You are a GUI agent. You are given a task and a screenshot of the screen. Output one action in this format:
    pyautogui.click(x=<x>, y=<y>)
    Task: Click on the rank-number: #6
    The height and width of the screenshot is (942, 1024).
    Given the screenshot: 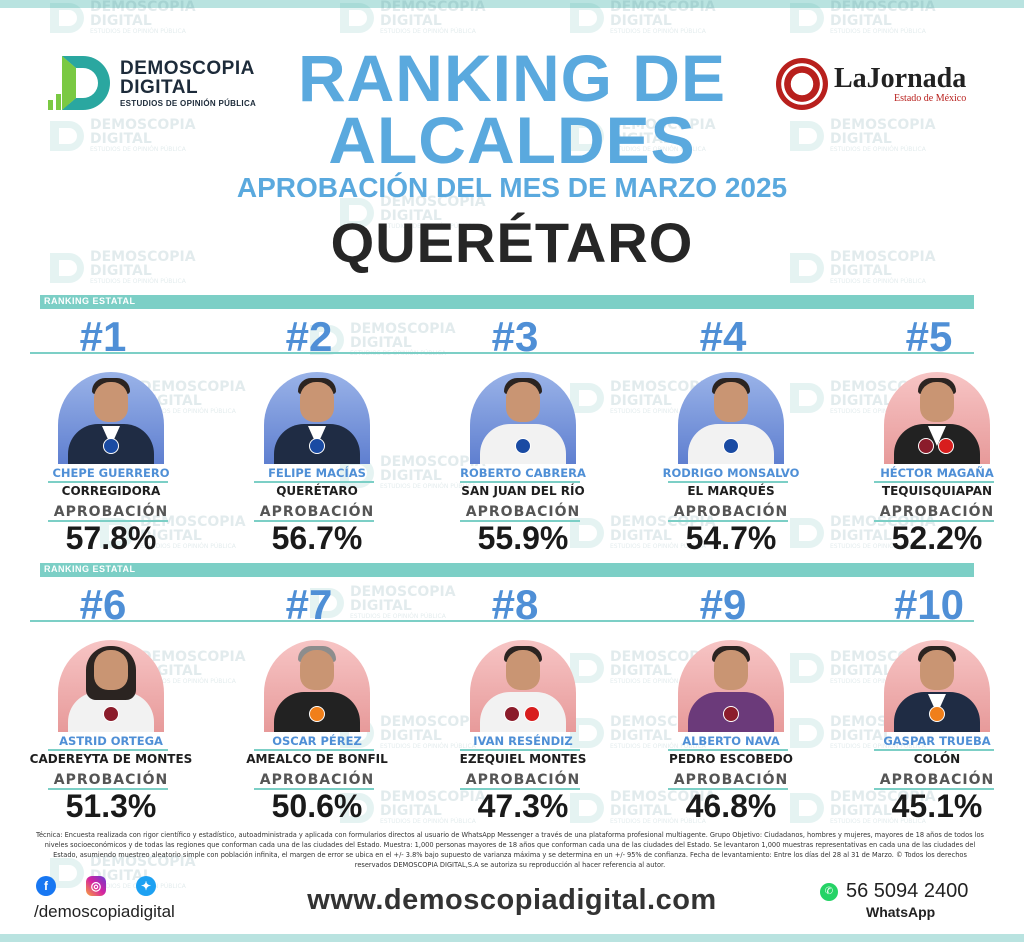 What is the action you would take?
    pyautogui.click(x=103, y=604)
    